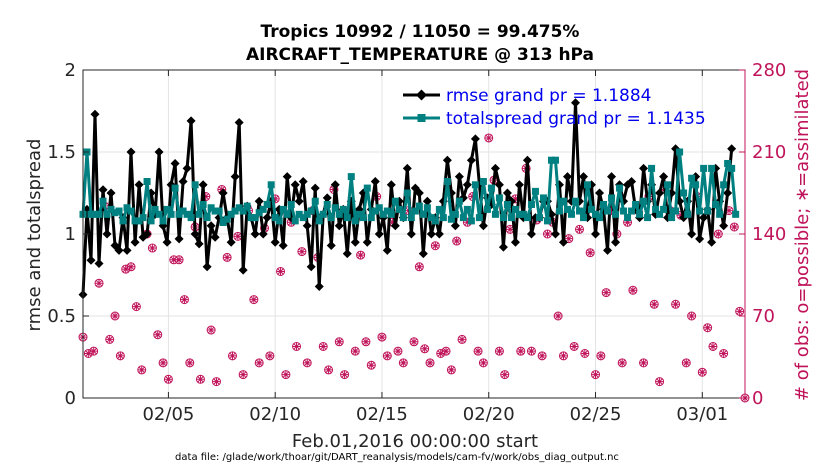 This screenshot has height=470, width=830. I want to click on y-axis-label-right: # of obs: o=possible; ∗=assimilated, so click(802, 235).